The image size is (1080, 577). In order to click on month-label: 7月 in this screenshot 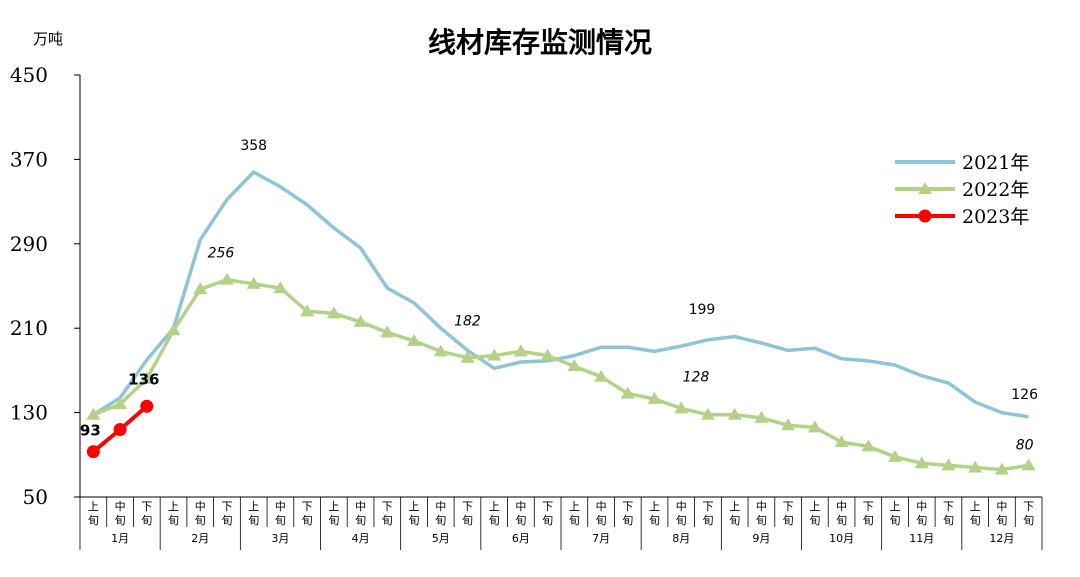, I will do `click(601, 538)`.